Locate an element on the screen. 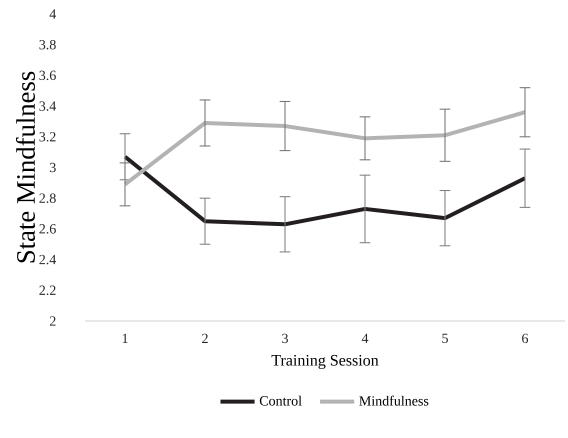 Image resolution: width=568 pixels, height=438 pixels. y-tick-label: 4 is located at coordinates (53, 14).